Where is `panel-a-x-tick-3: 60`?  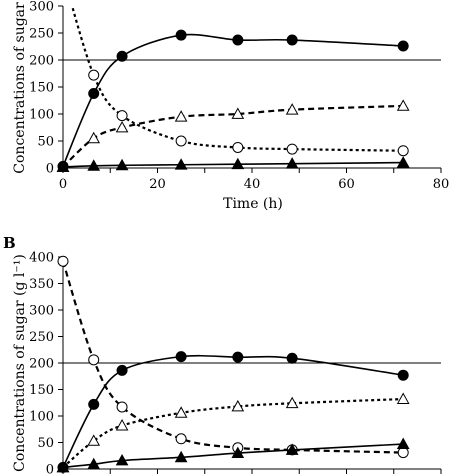
panel-a-x-tick-3: 60 is located at coordinates (346, 184).